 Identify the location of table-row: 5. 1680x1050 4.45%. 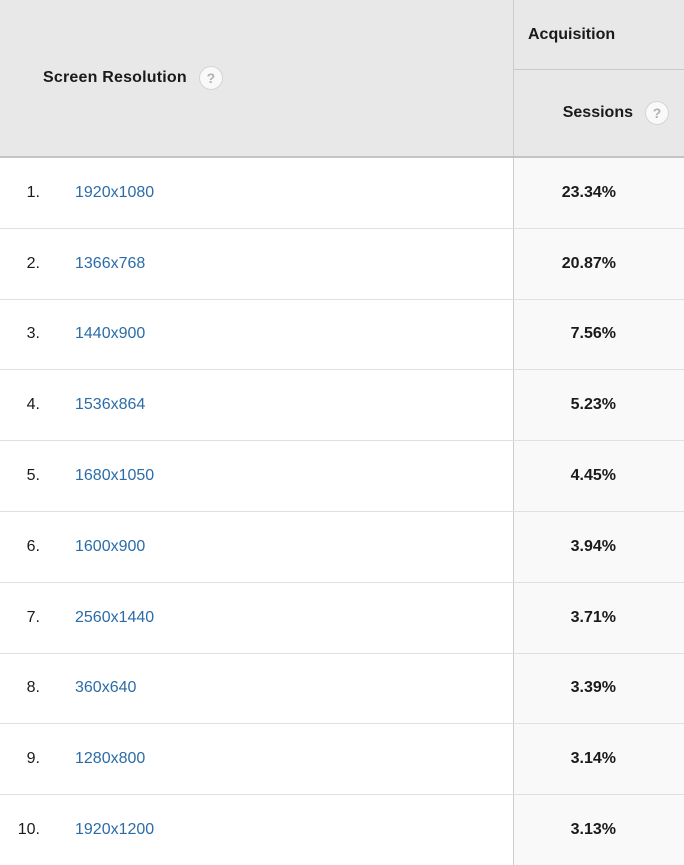
(342, 476).